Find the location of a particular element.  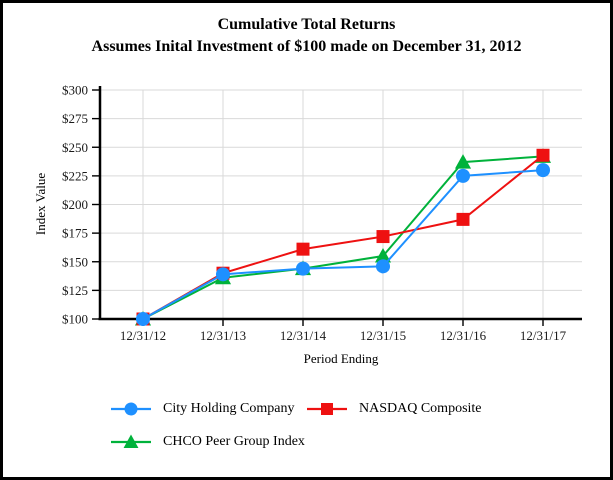

legend-row-1: City Holding Company NASDAQ Composite is located at coordinates (341, 409).